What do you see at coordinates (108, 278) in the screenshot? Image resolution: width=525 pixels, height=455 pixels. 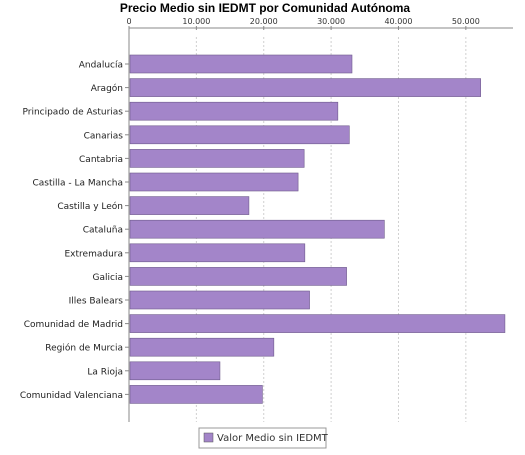 I see `category-label: Galicia` at bounding box center [108, 278].